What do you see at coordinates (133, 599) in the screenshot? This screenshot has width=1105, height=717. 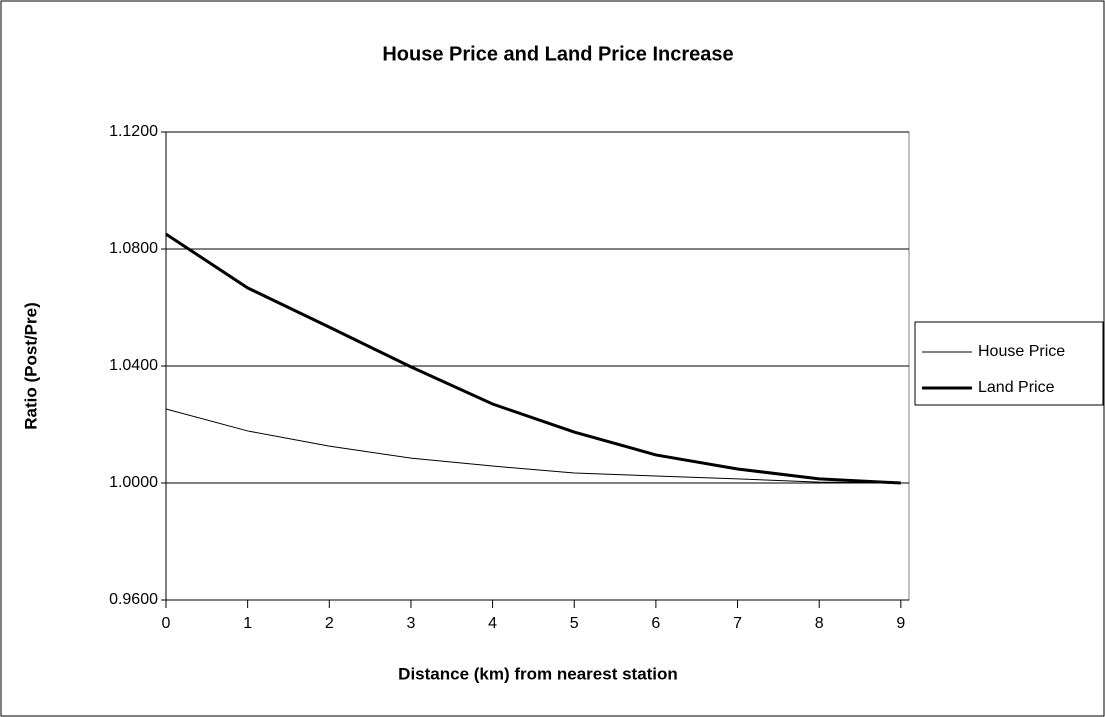 I see `y-tick-label: 0.9600` at bounding box center [133, 599].